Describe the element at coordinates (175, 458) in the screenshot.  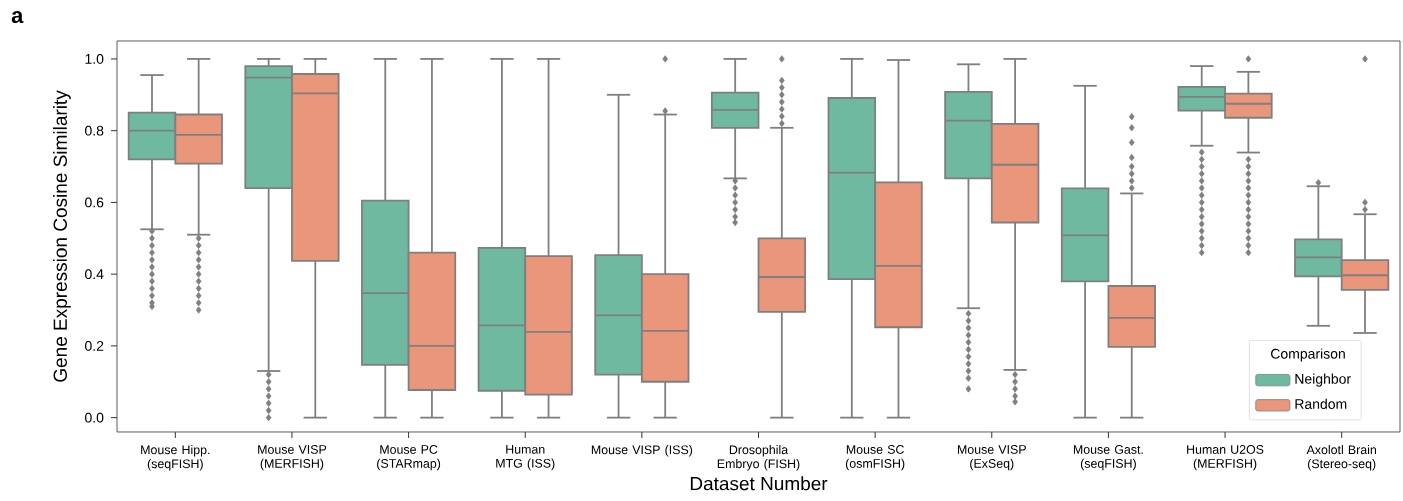
I see `x-tick-label: Mouse Hipp. (seqFISH)` at that location.